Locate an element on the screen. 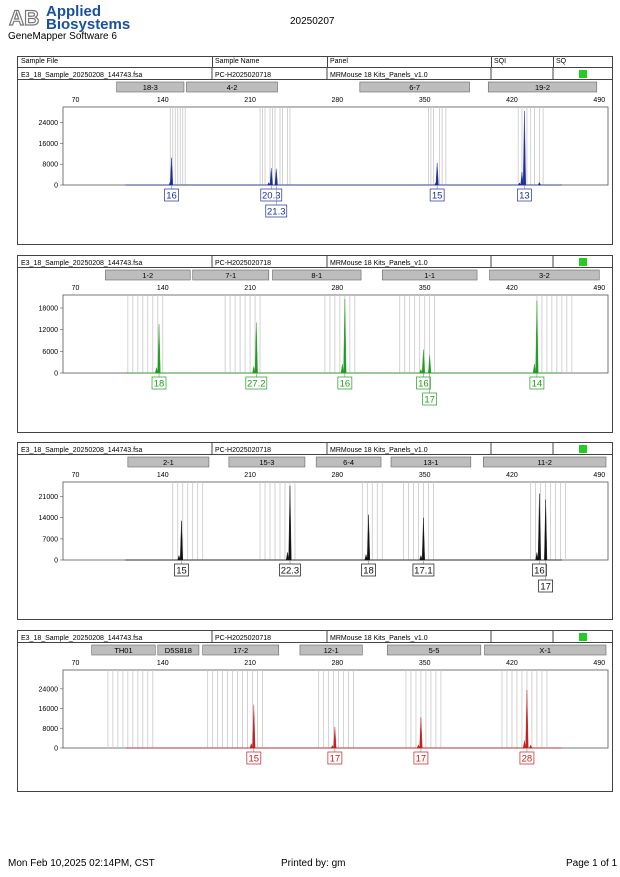 The height and width of the screenshot is (877, 620). plot-area is located at coordinates (335, 146).